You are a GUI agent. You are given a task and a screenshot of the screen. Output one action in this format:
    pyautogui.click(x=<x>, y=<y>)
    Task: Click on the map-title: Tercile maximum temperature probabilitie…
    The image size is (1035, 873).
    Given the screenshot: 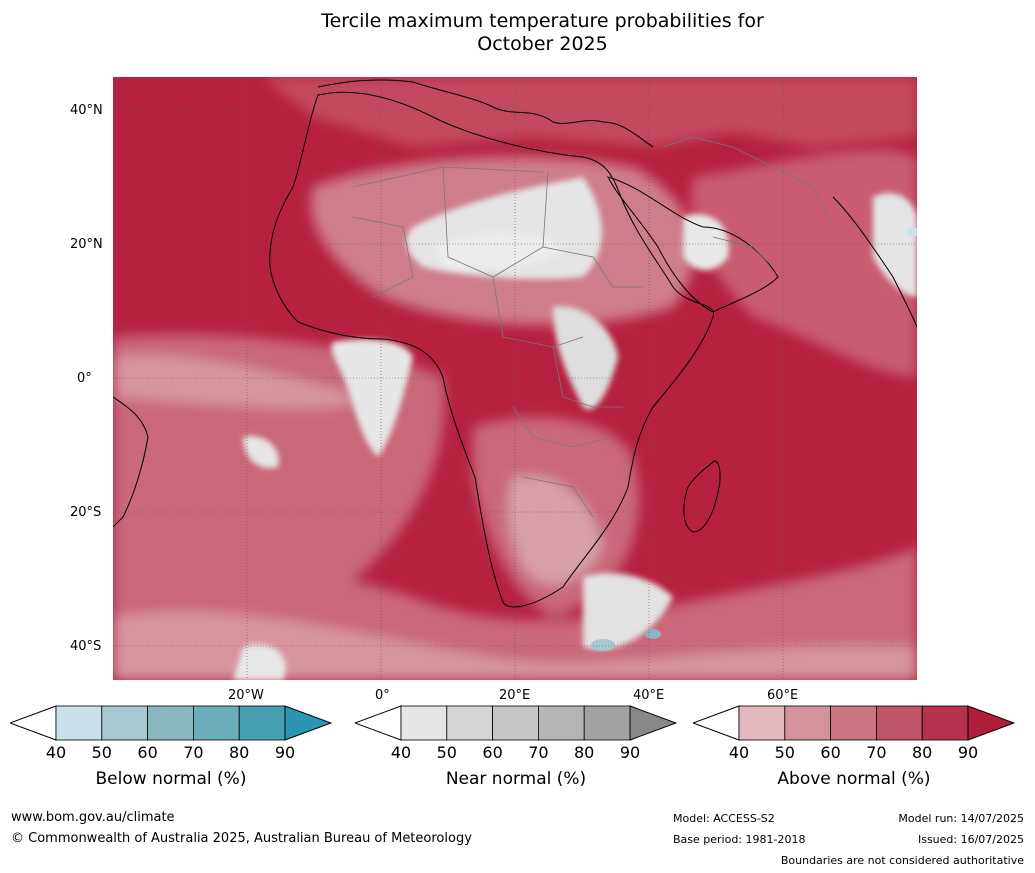 What is the action you would take?
    pyautogui.click(x=517, y=33)
    